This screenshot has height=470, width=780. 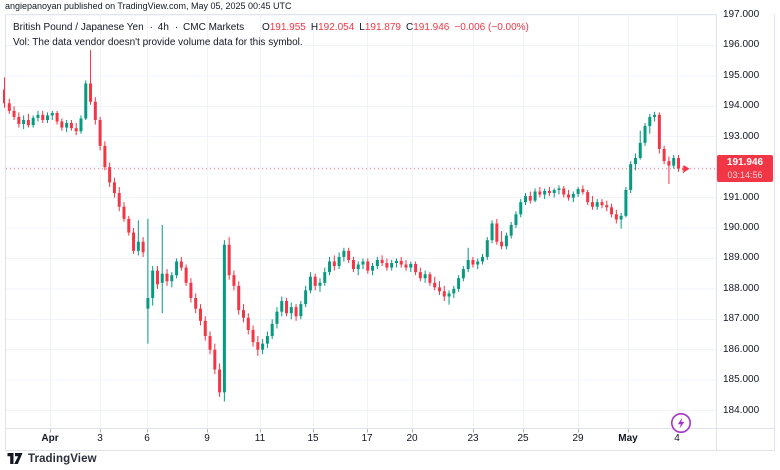 I want to click on last-price-badge: 191.946 03:14:56, so click(x=745, y=168).